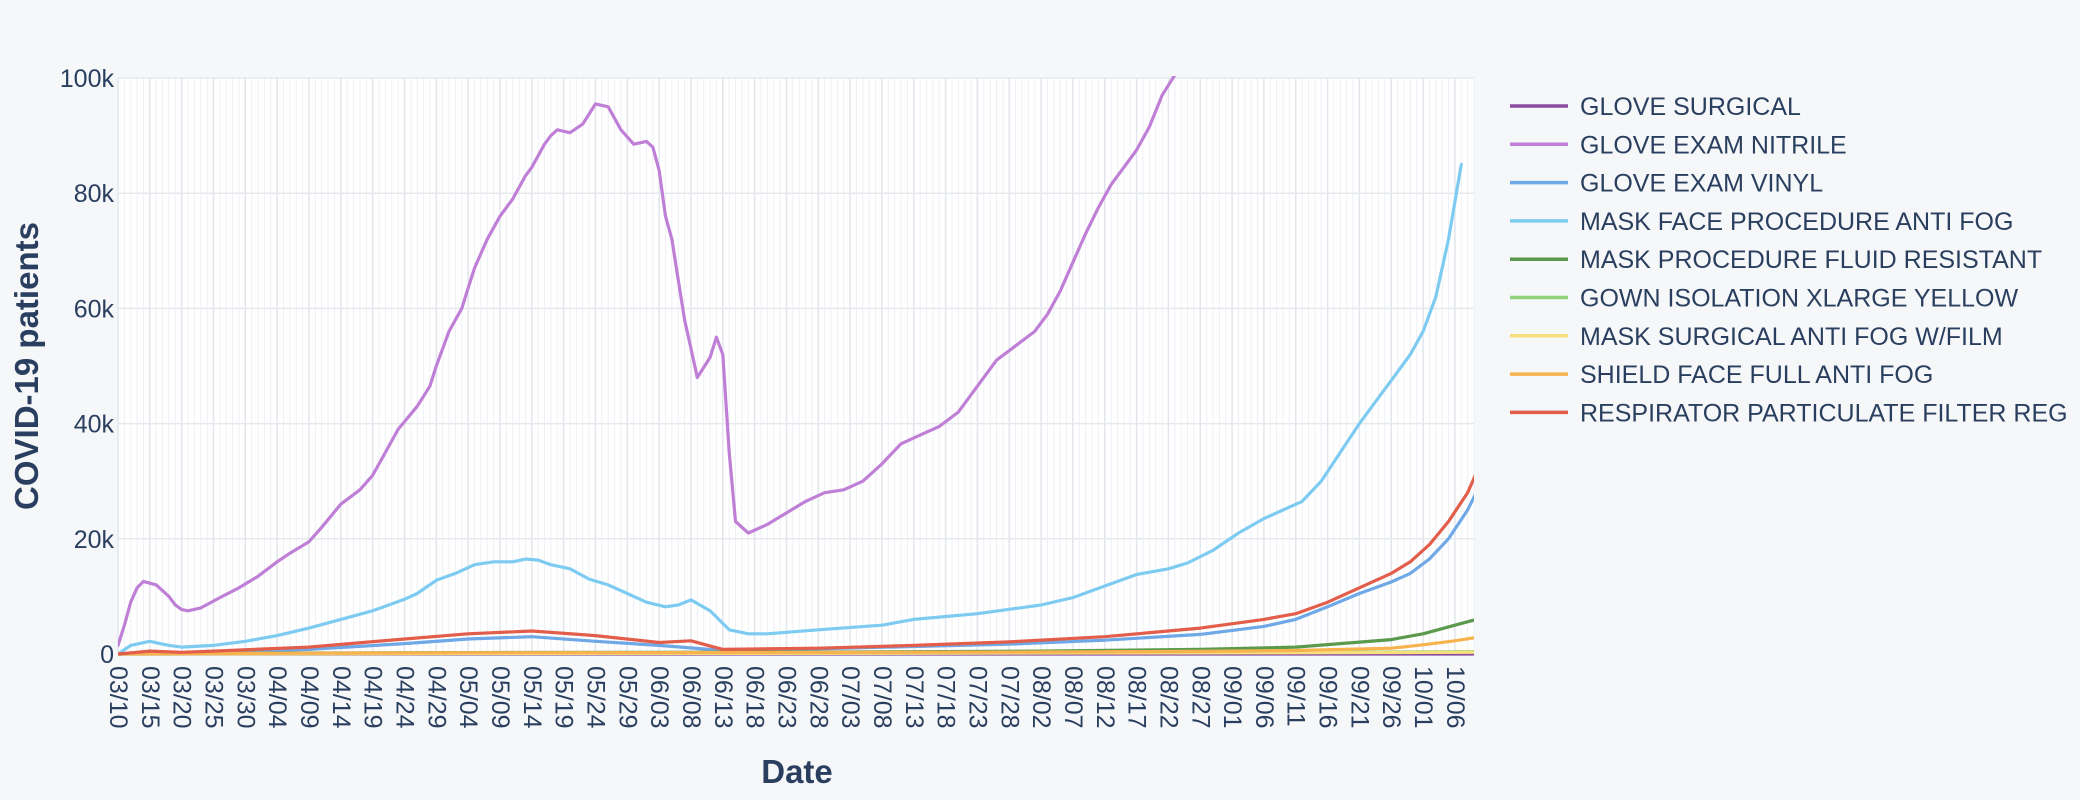 This screenshot has height=800, width=2080. Describe the element at coordinates (468, 697) in the screenshot. I see `x-tick-label: 05/04` at that location.